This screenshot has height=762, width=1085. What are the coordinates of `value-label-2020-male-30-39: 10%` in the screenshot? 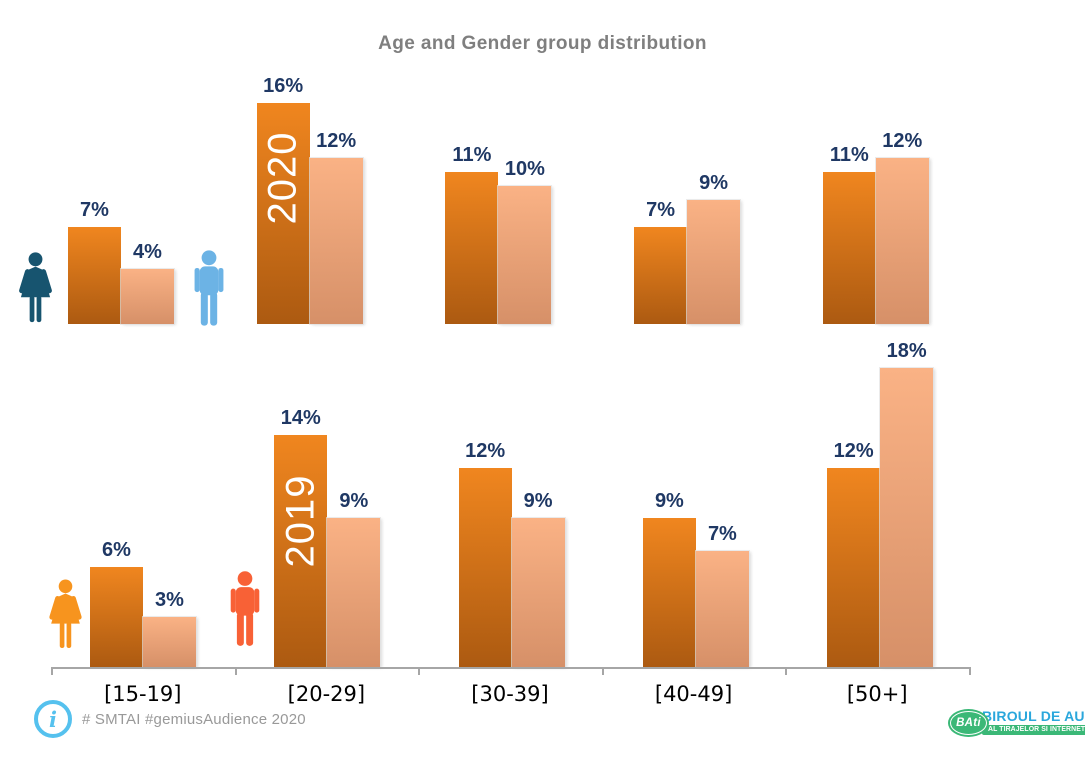 It's located at (524, 169).